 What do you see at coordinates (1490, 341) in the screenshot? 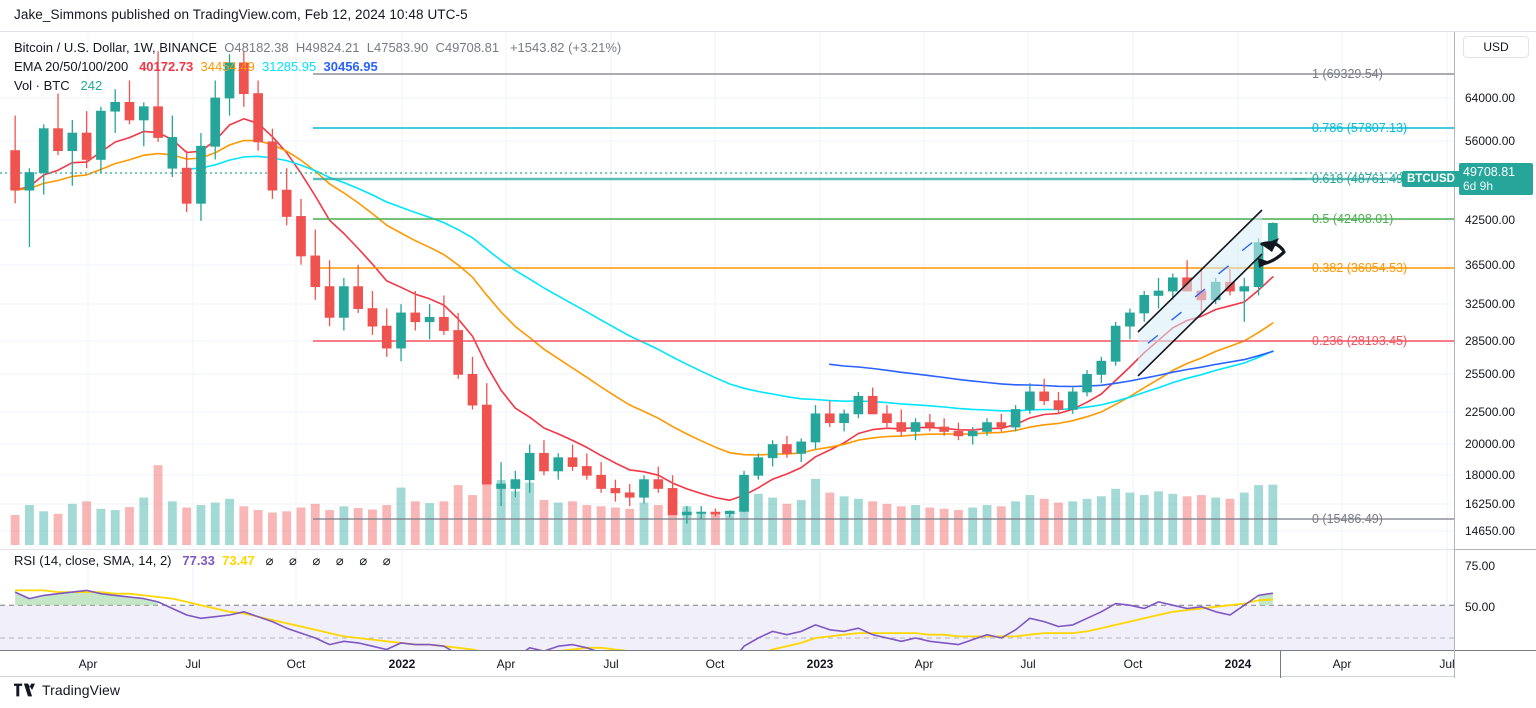
I see `price-scale-tick: 28500.00` at bounding box center [1490, 341].